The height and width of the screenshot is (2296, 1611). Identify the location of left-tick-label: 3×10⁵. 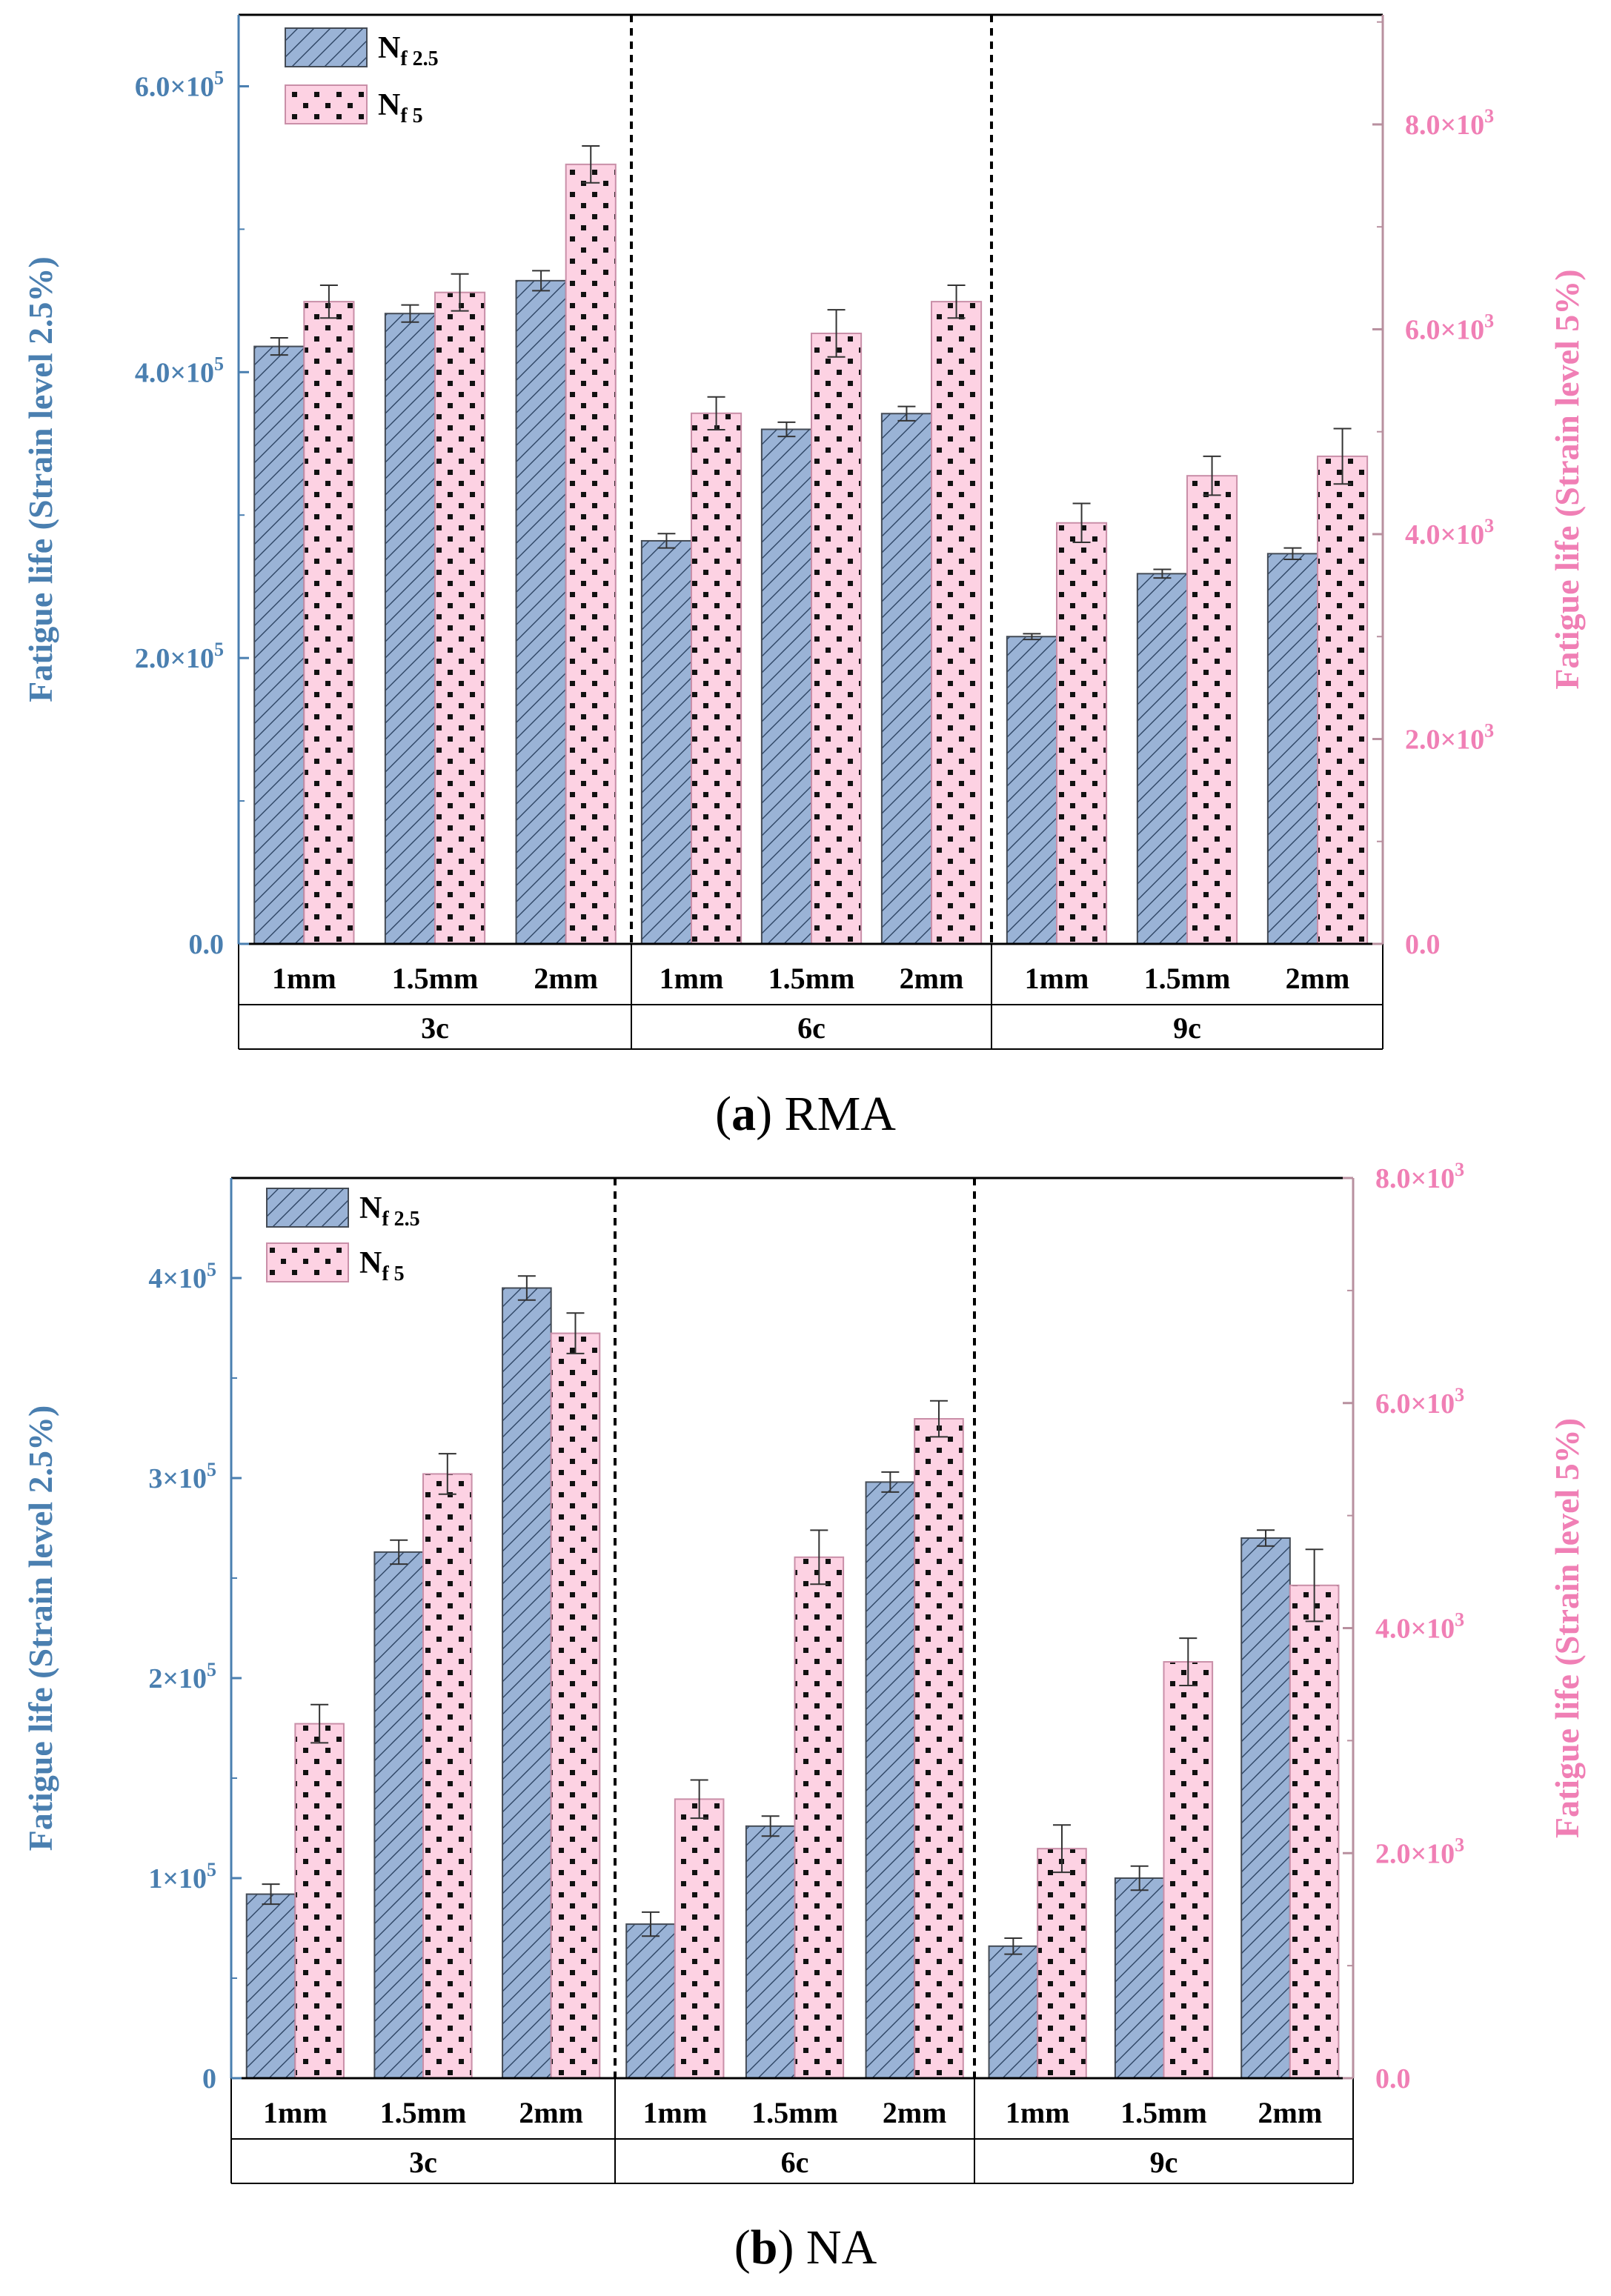
(182, 1476).